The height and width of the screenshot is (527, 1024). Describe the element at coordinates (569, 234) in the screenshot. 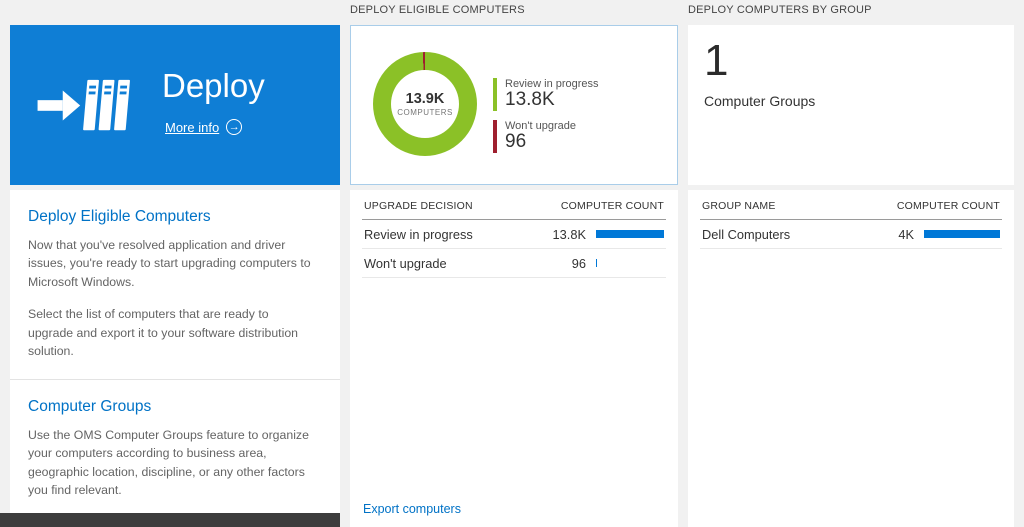

I see `row-value: 13.8K` at that location.